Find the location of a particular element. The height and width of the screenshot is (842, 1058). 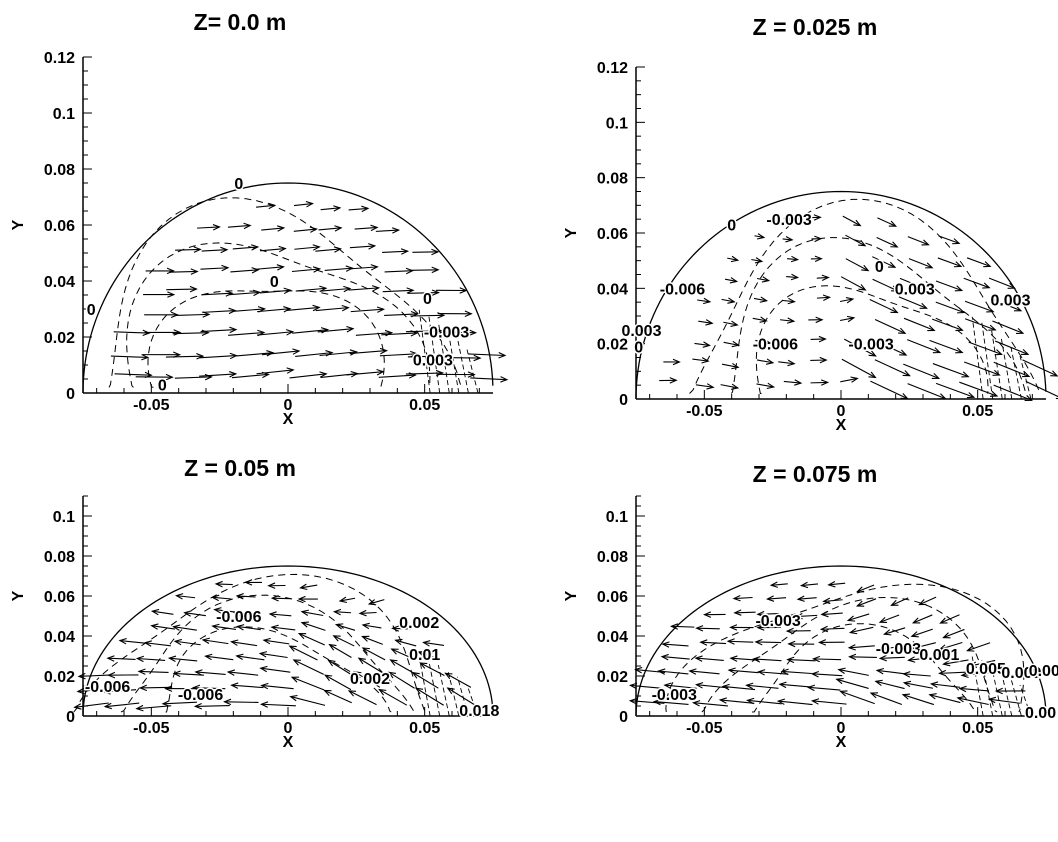

contour-value-label: 0 is located at coordinates (638, 347).